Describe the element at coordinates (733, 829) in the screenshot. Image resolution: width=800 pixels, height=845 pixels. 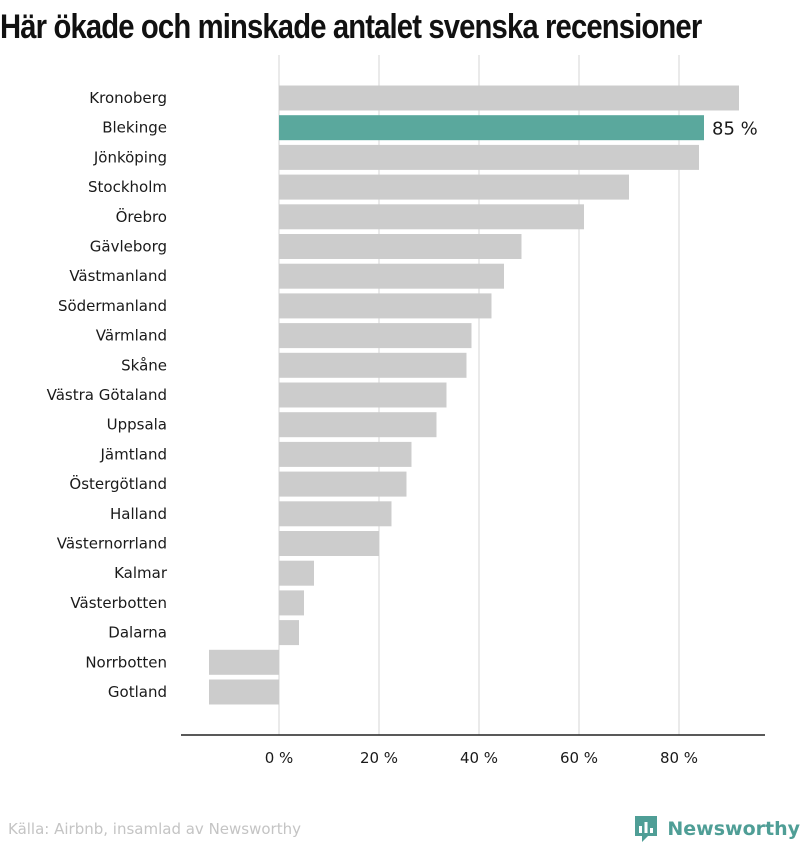
I see `brand-name: Newsworthy` at that location.